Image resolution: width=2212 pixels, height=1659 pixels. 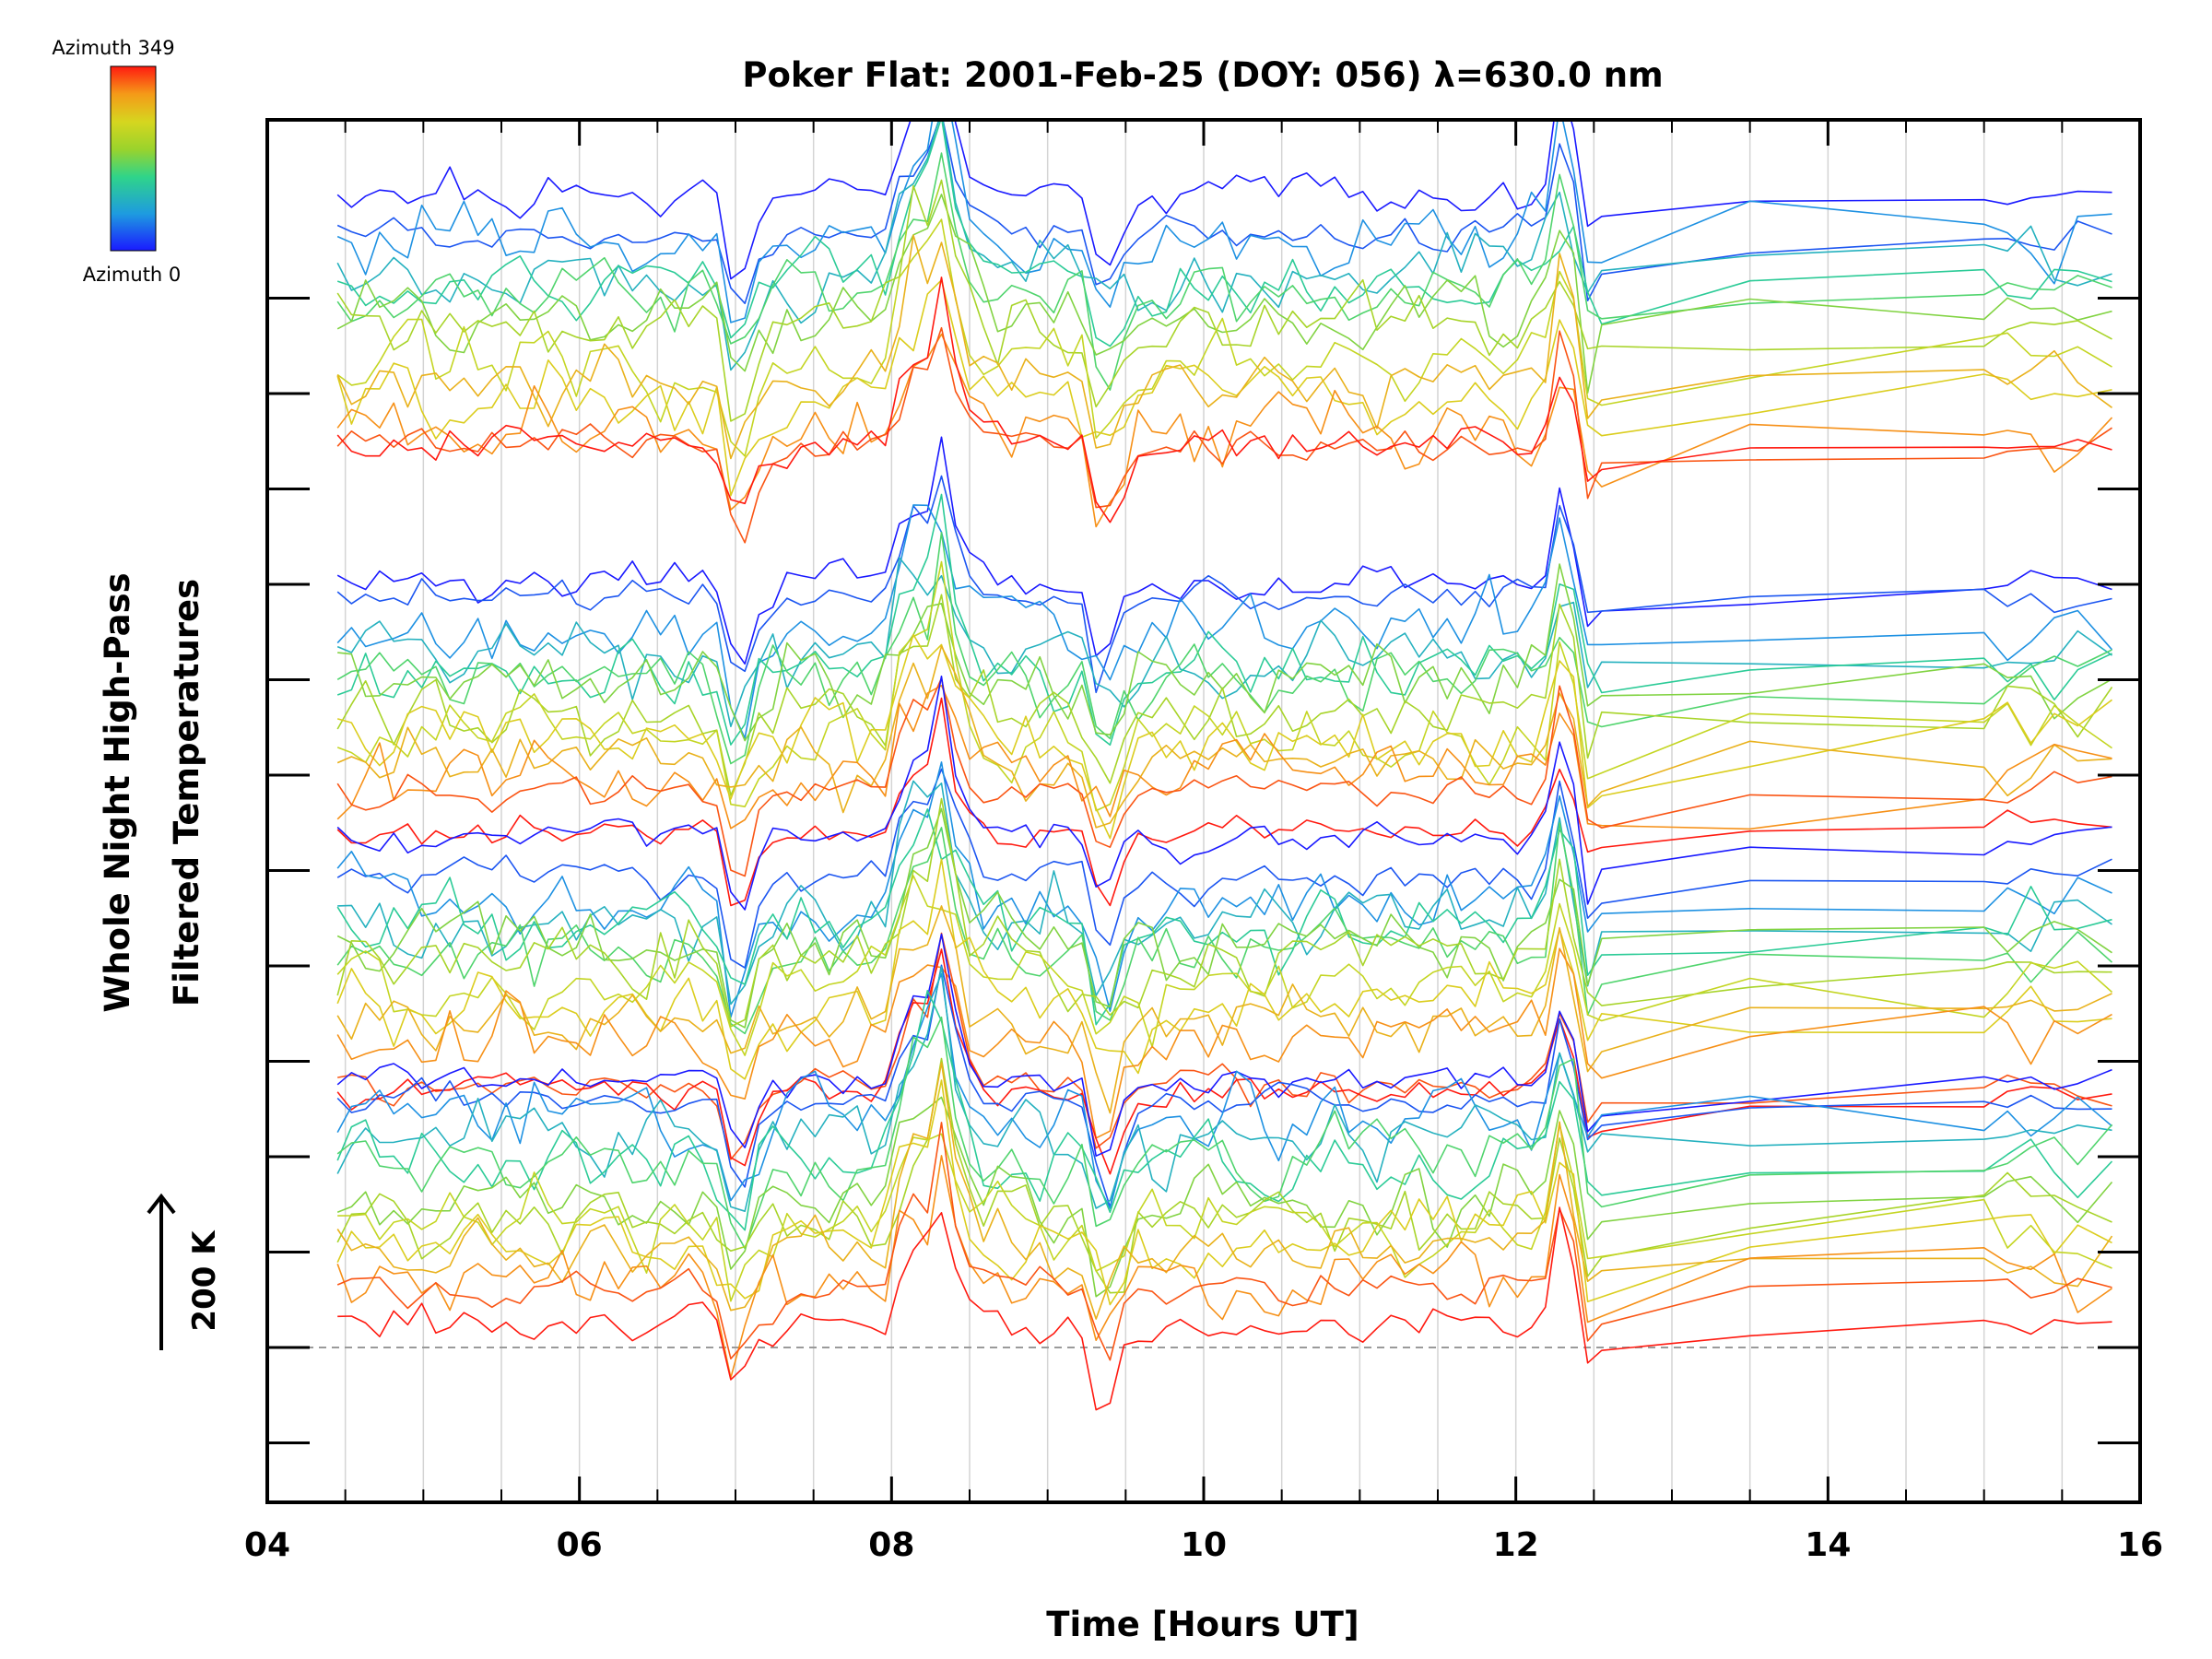 What do you see at coordinates (204, 1281) in the screenshot?
I see `scale-arrow-label: 200 K` at bounding box center [204, 1281].